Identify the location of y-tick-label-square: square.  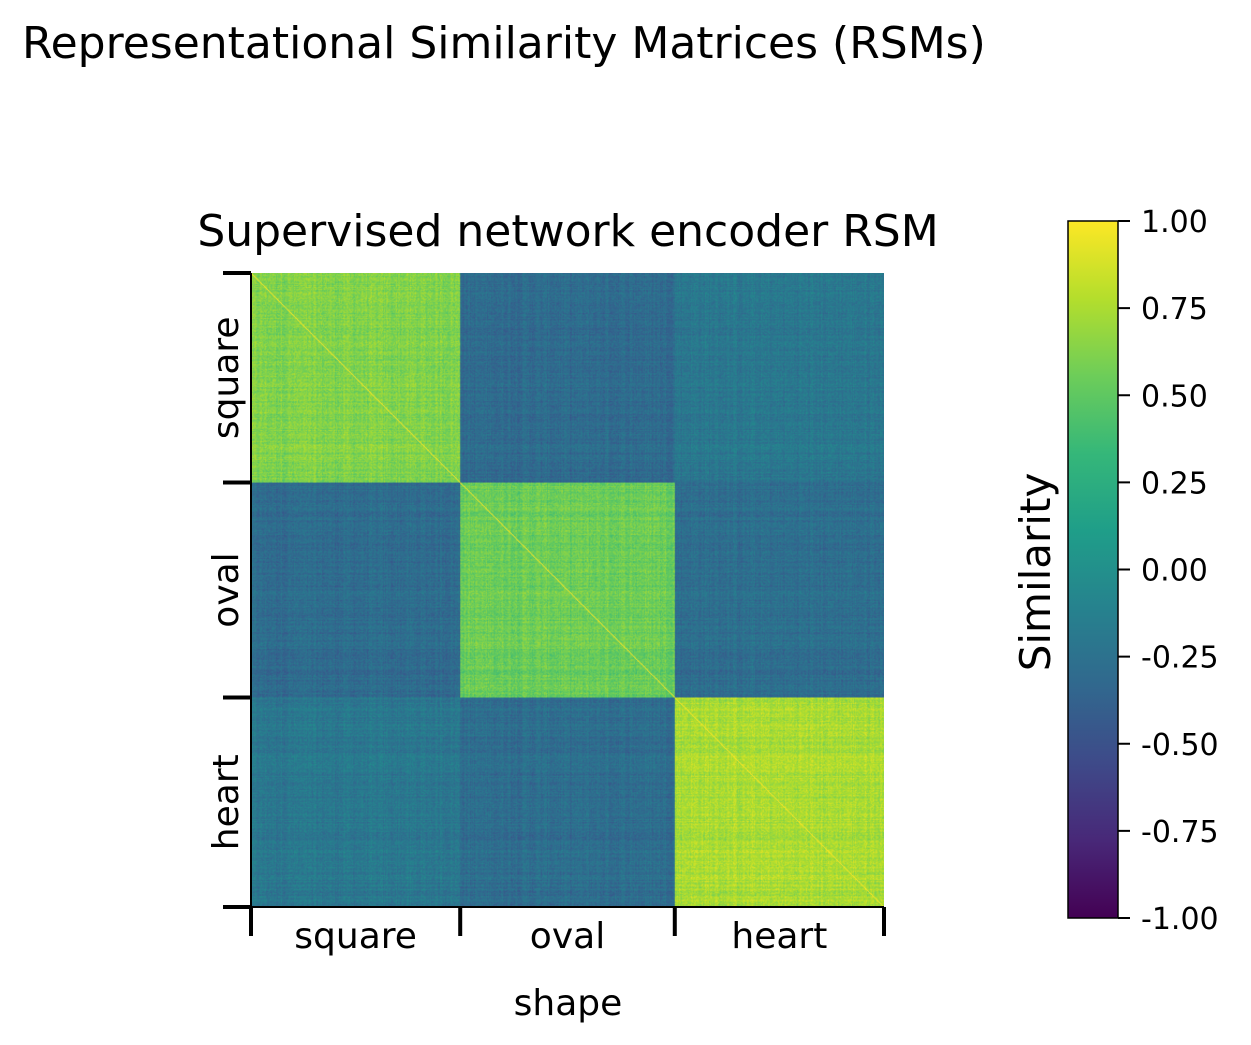
(226, 377).